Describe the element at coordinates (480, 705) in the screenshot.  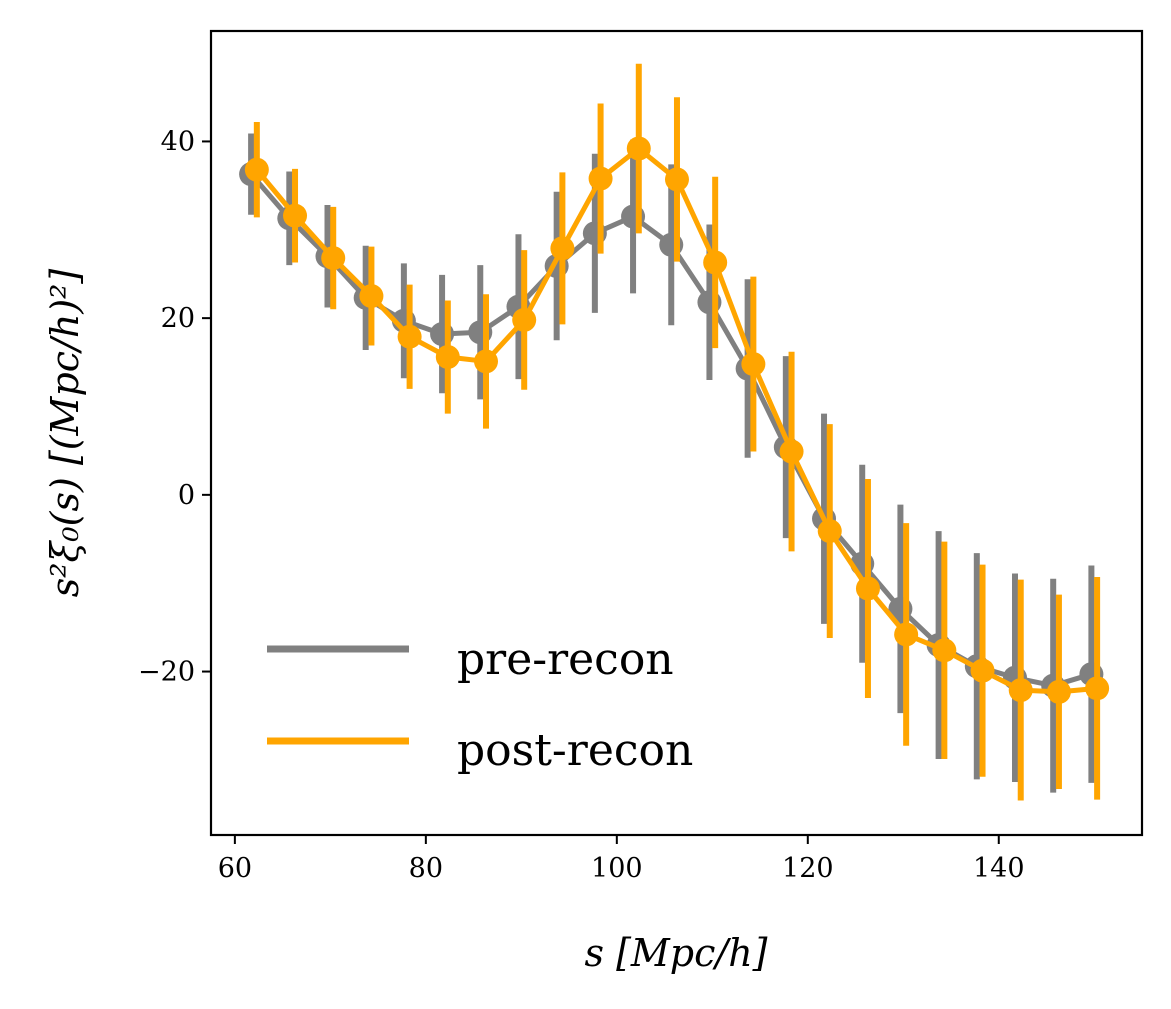
I see `legend: pre-recon post-recon` at that location.